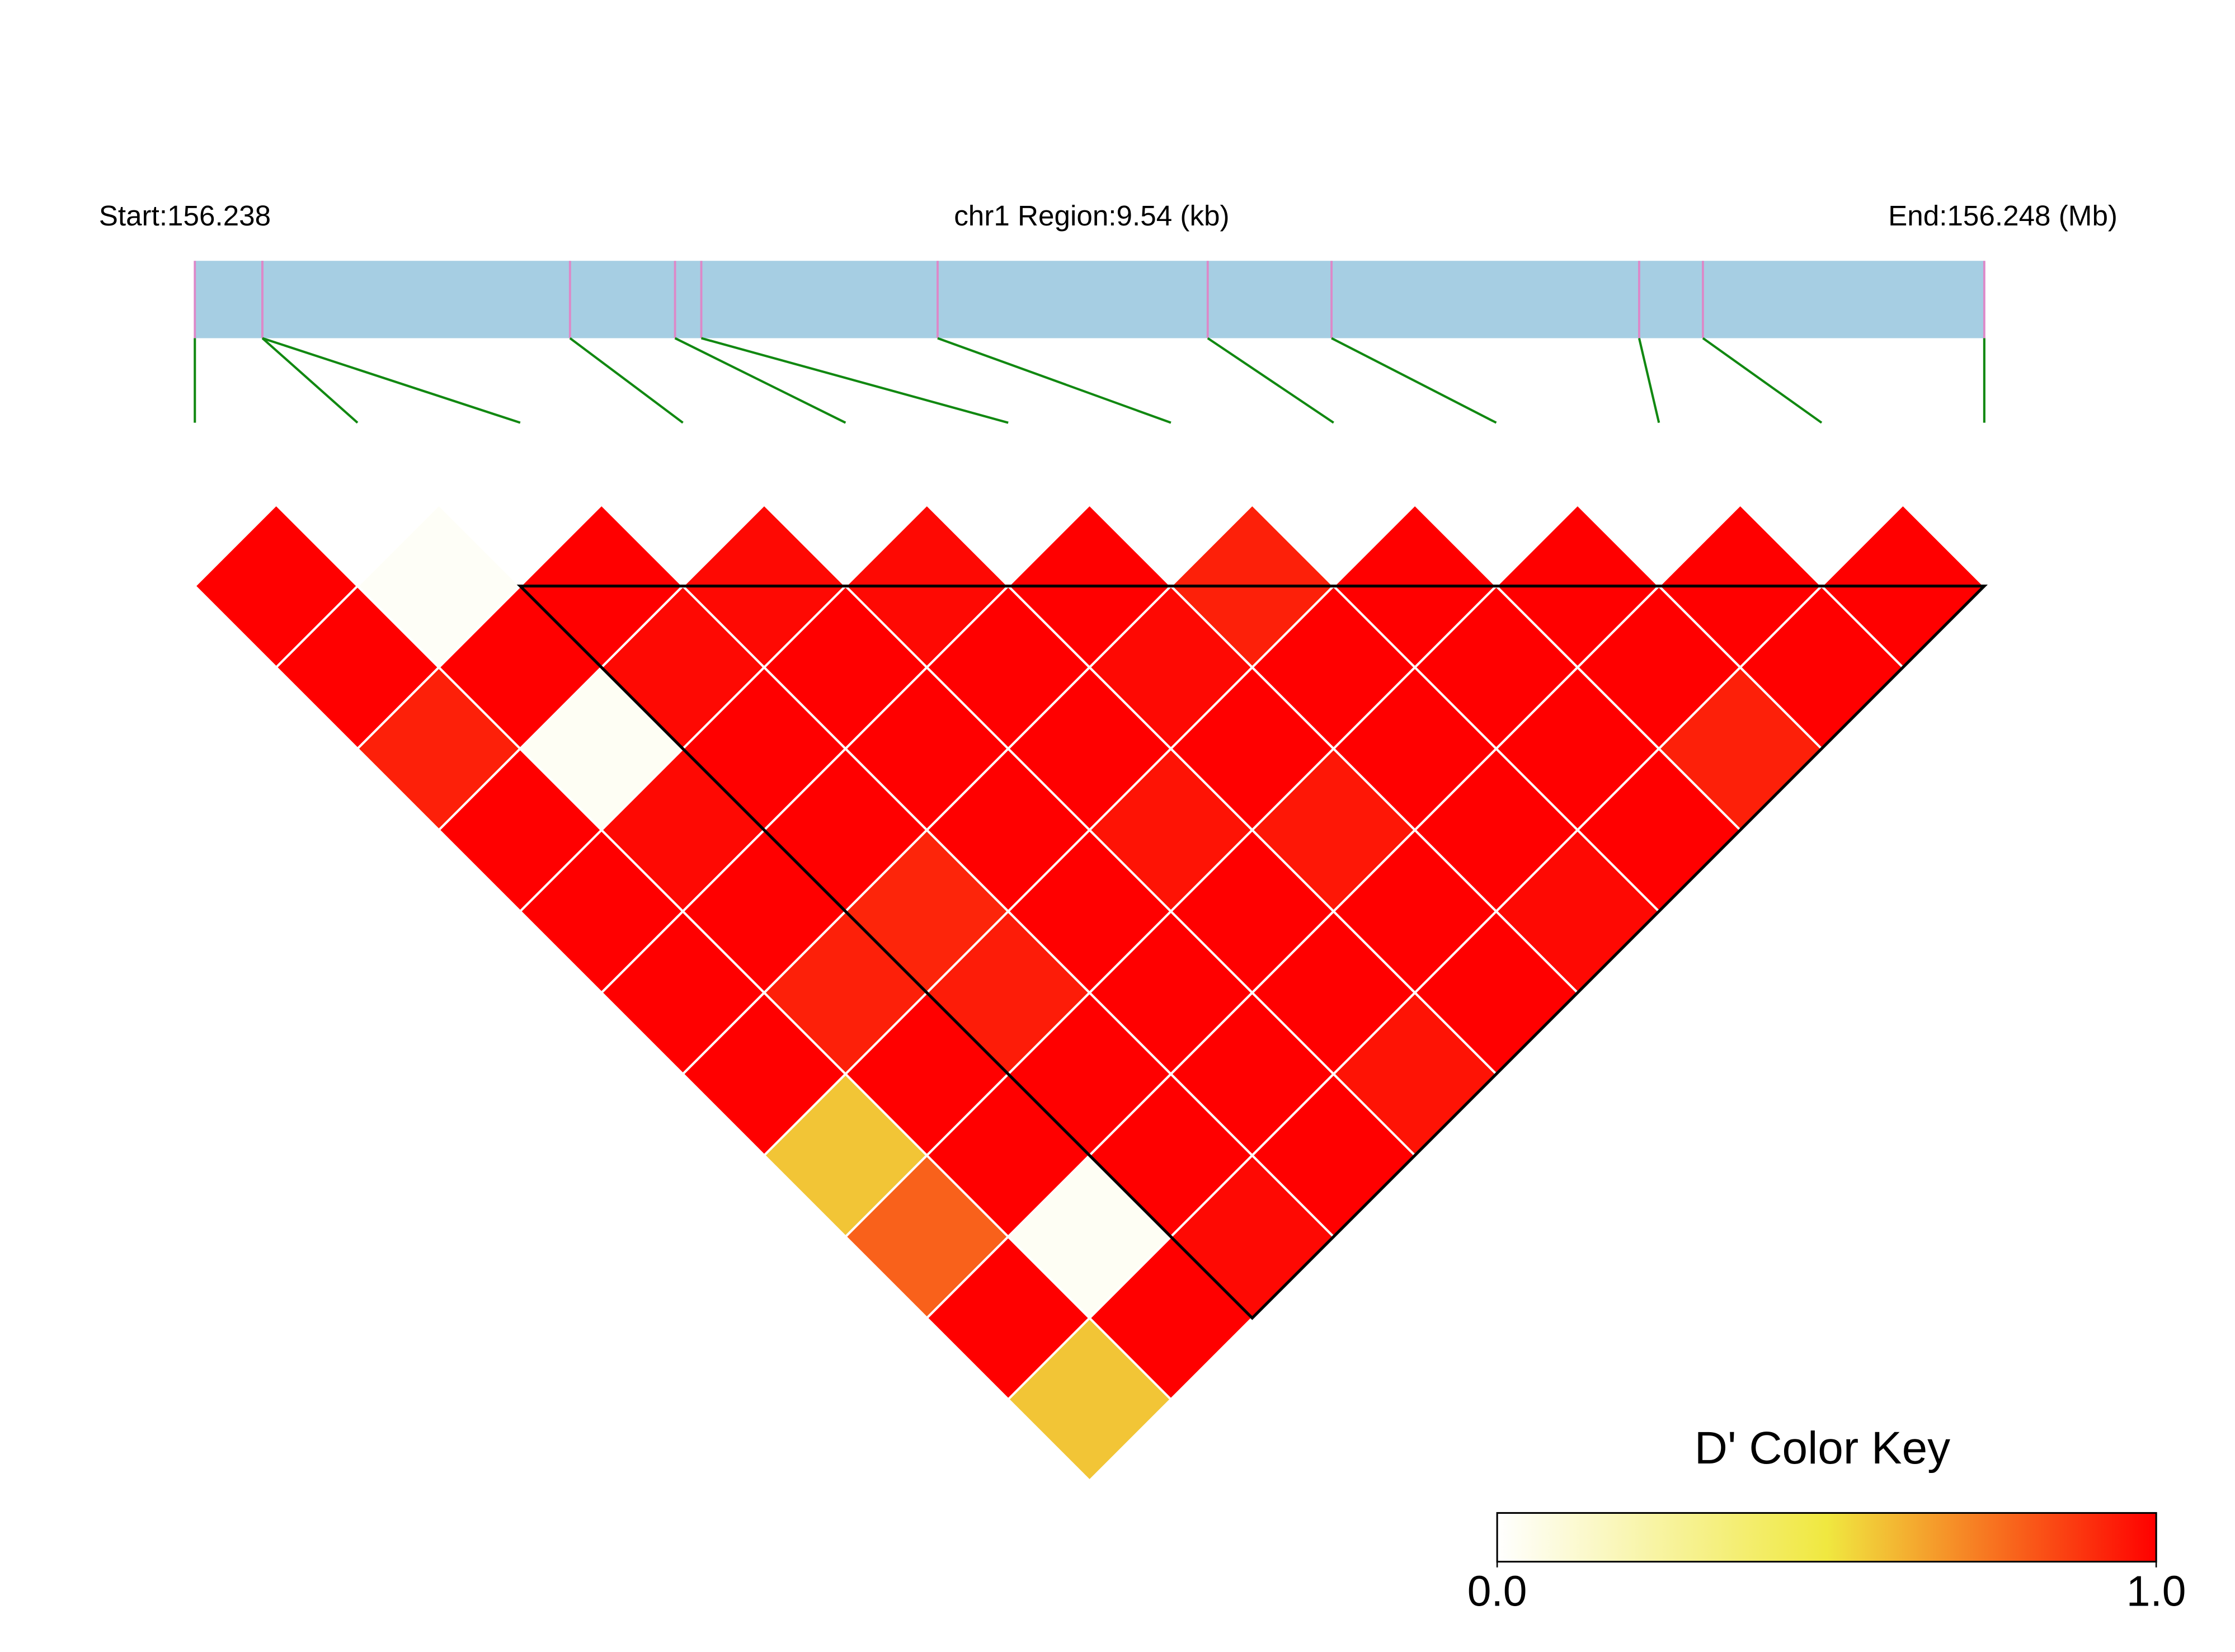  What do you see at coordinates (1822, 1449) in the screenshot?
I see `color-key-title: D' Color Key` at bounding box center [1822, 1449].